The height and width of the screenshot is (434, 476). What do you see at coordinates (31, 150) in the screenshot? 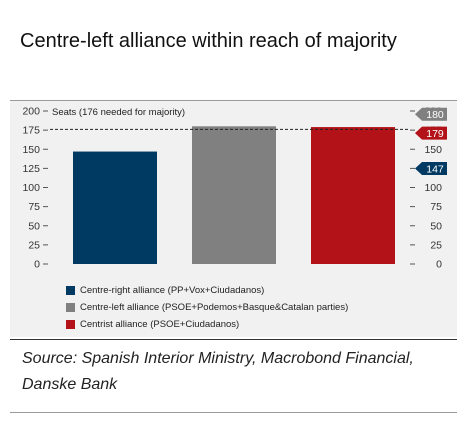
I see `y-tick-label-left: 150` at bounding box center [31, 150].